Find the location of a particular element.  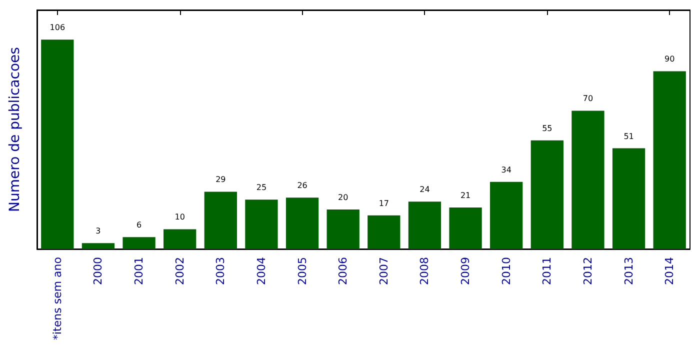

x-tick-label: 2012 is located at coordinates (587, 271).